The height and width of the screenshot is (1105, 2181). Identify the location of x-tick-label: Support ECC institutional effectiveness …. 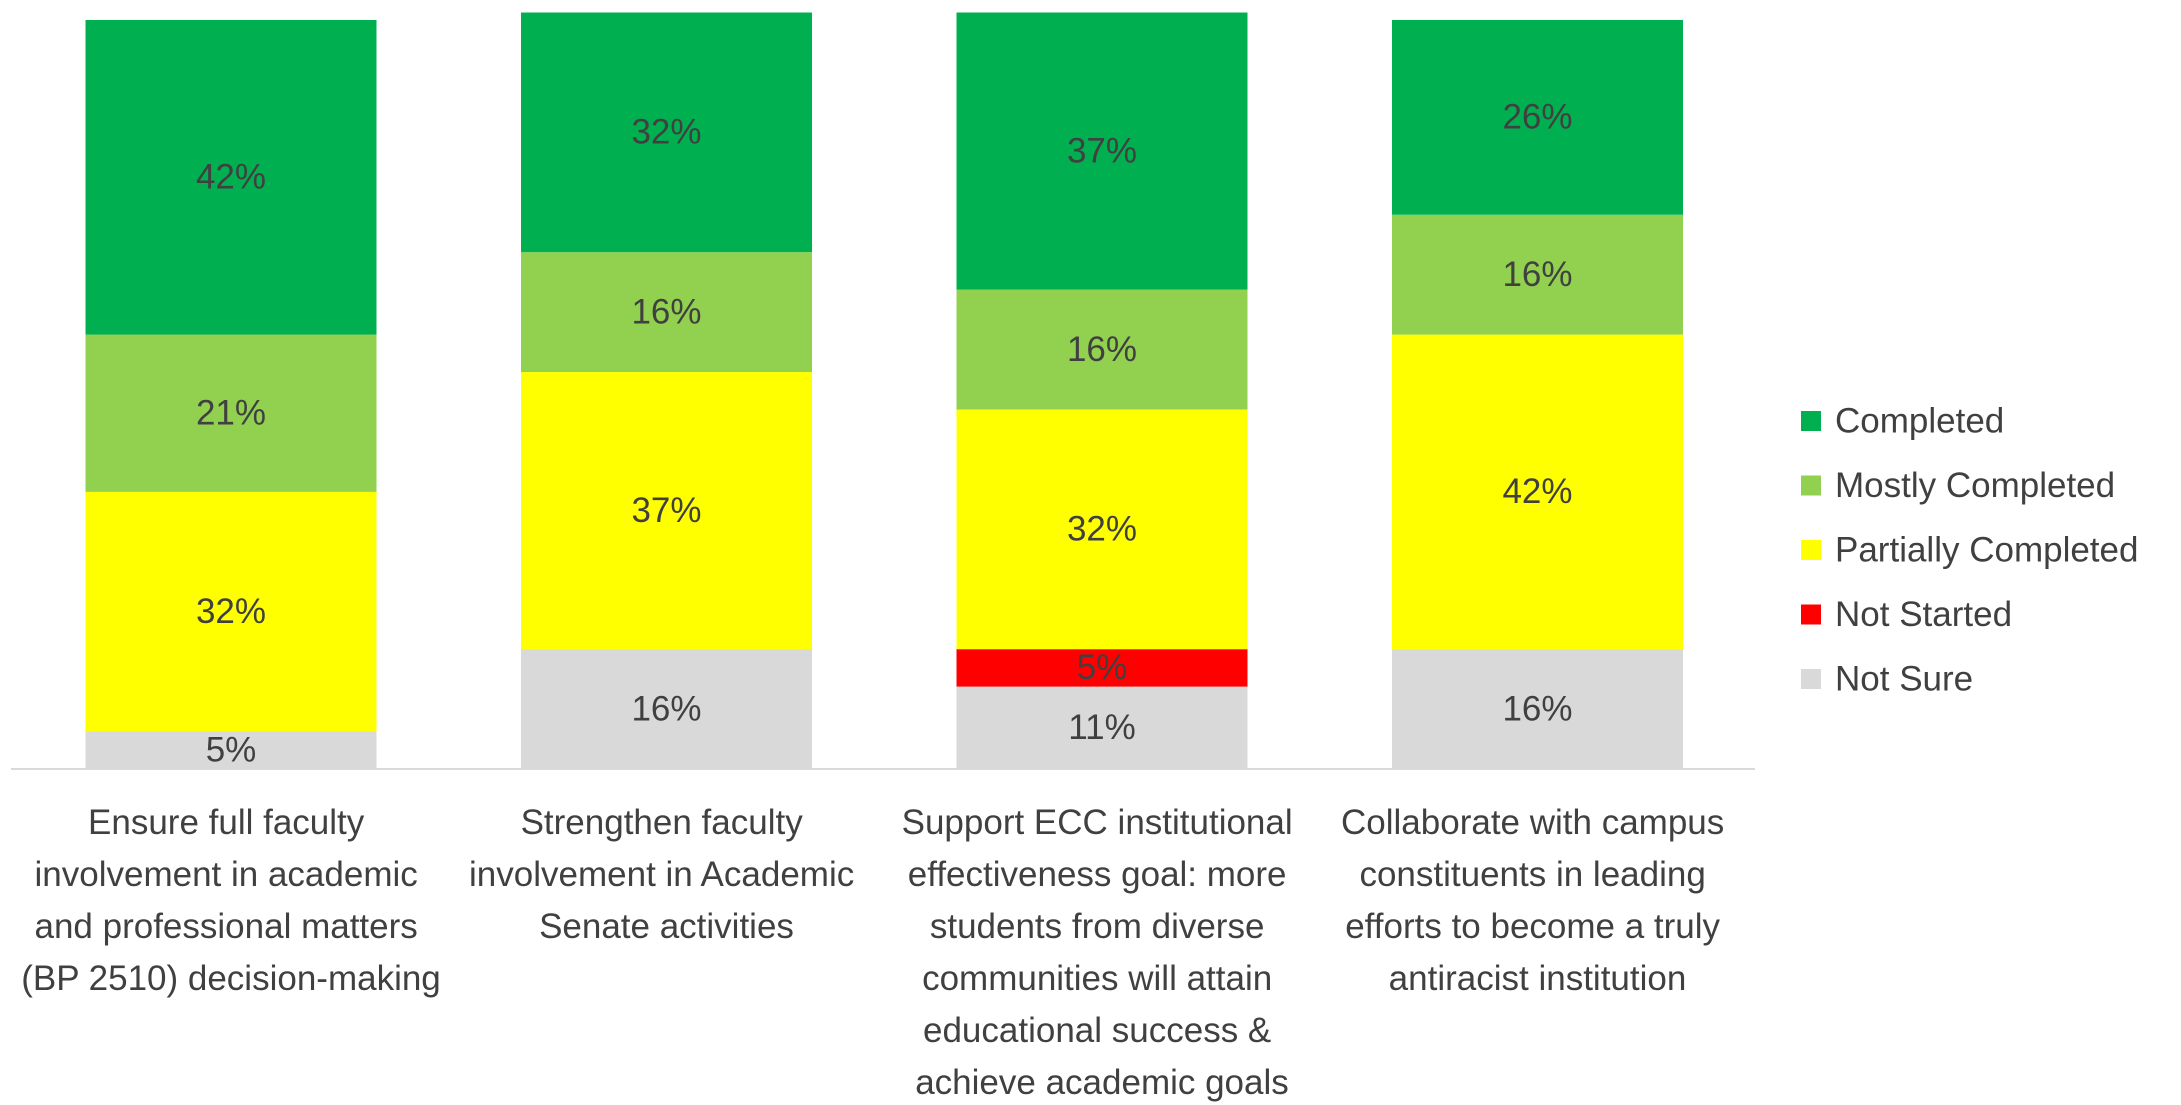
(1102, 952).